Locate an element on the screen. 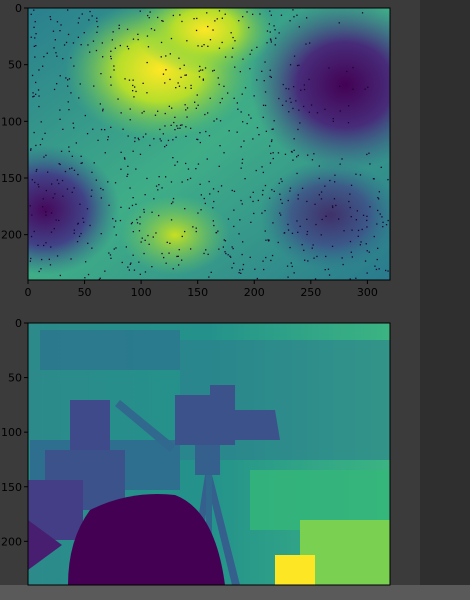 Image resolution: width=470 pixels, height=600 pixels. chart1-ytick-label: 0 is located at coordinates (18, 8).